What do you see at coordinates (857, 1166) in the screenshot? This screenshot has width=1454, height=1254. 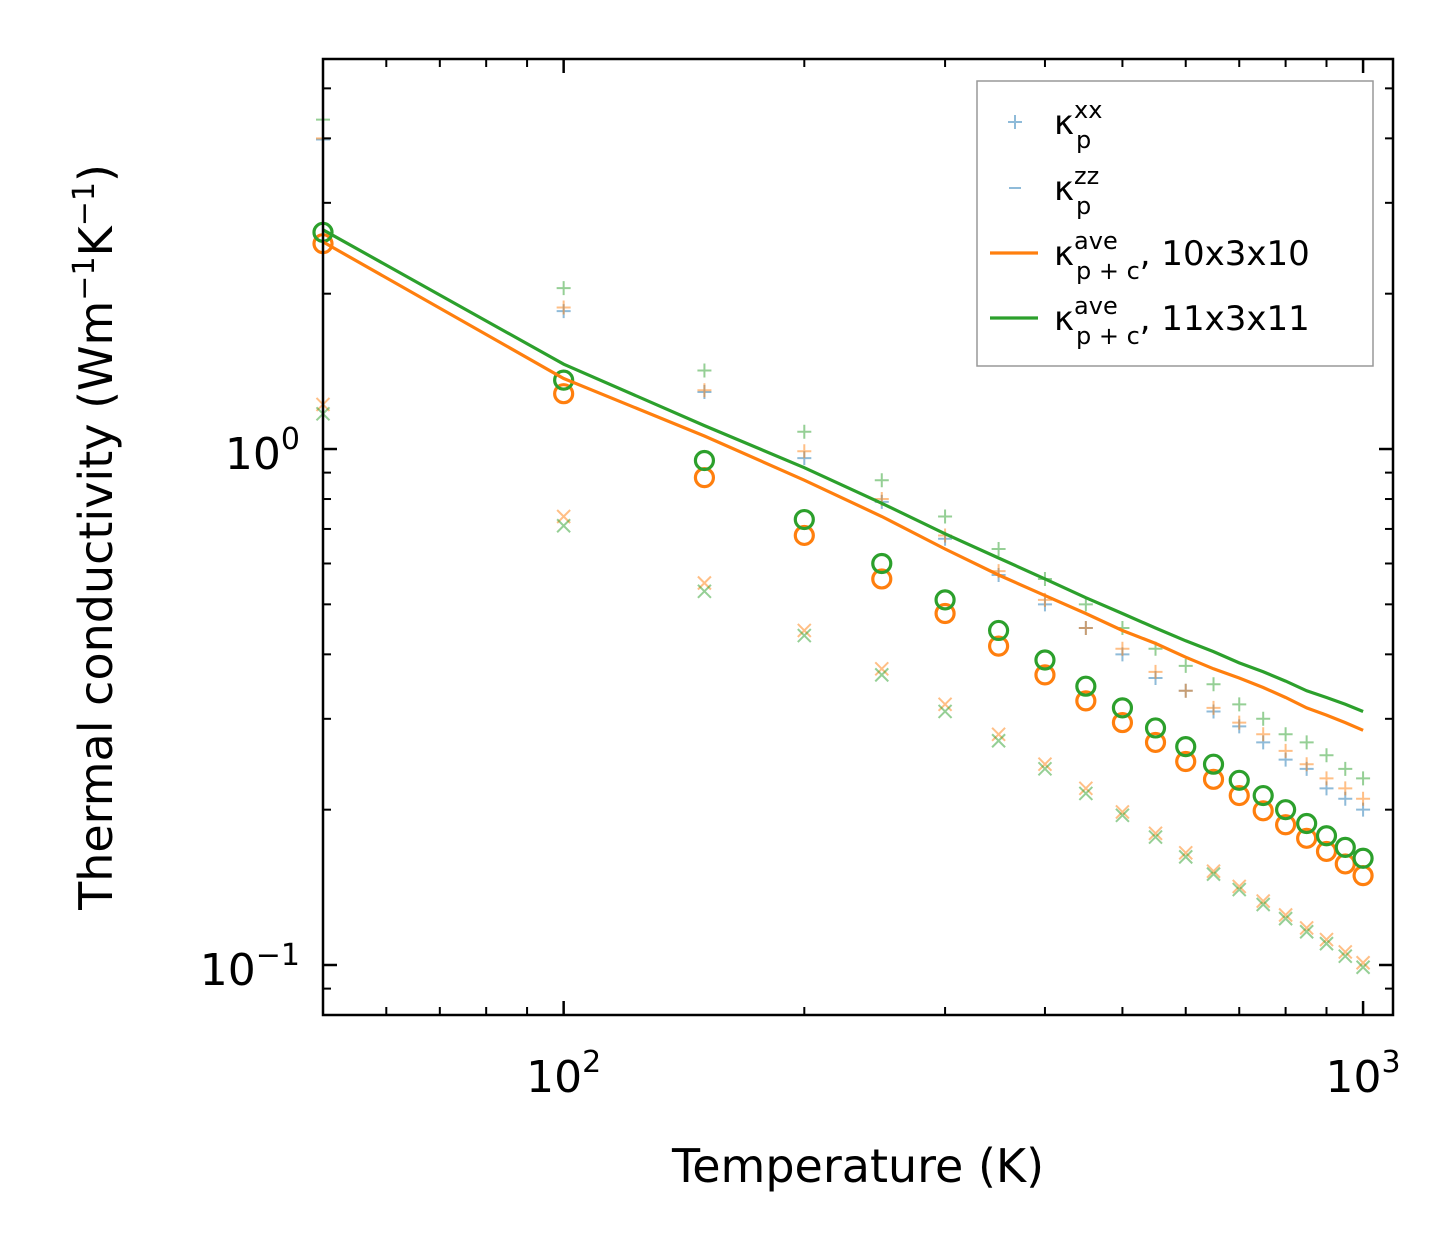 I see `x-axis-label: Temperature (K)` at bounding box center [857, 1166].